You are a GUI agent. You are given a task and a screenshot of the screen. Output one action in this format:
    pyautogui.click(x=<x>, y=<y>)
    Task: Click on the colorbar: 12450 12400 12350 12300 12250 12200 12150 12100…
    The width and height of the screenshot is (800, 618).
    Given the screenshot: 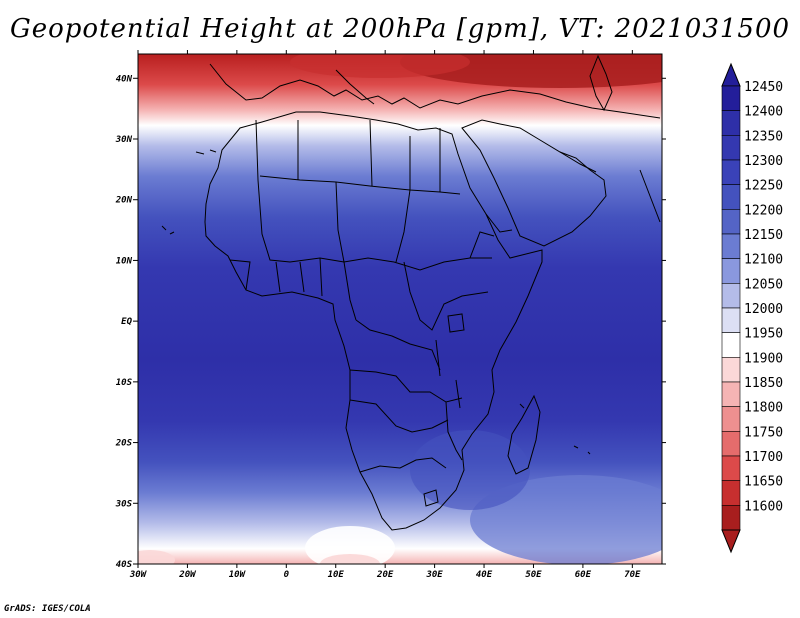 What is the action you would take?
    pyautogui.click(x=752, y=308)
    